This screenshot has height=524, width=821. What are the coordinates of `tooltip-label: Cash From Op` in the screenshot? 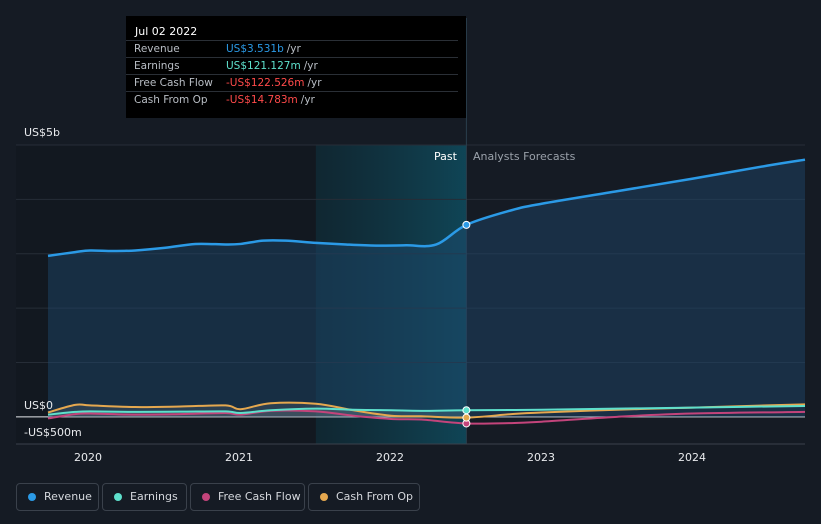 It's located at (171, 100).